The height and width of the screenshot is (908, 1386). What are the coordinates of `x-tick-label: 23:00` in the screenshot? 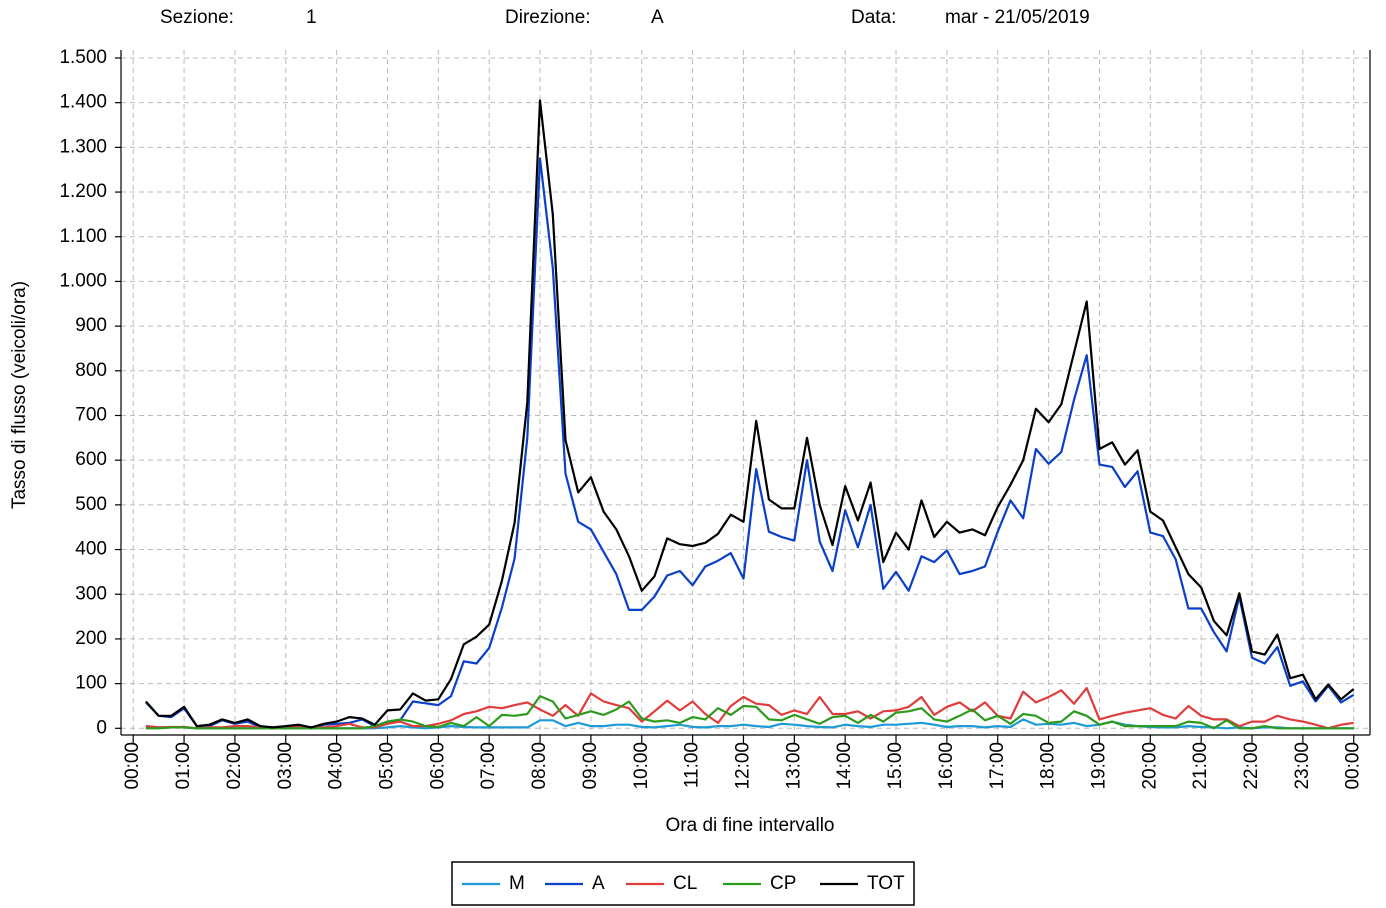 It's located at (1302, 766).